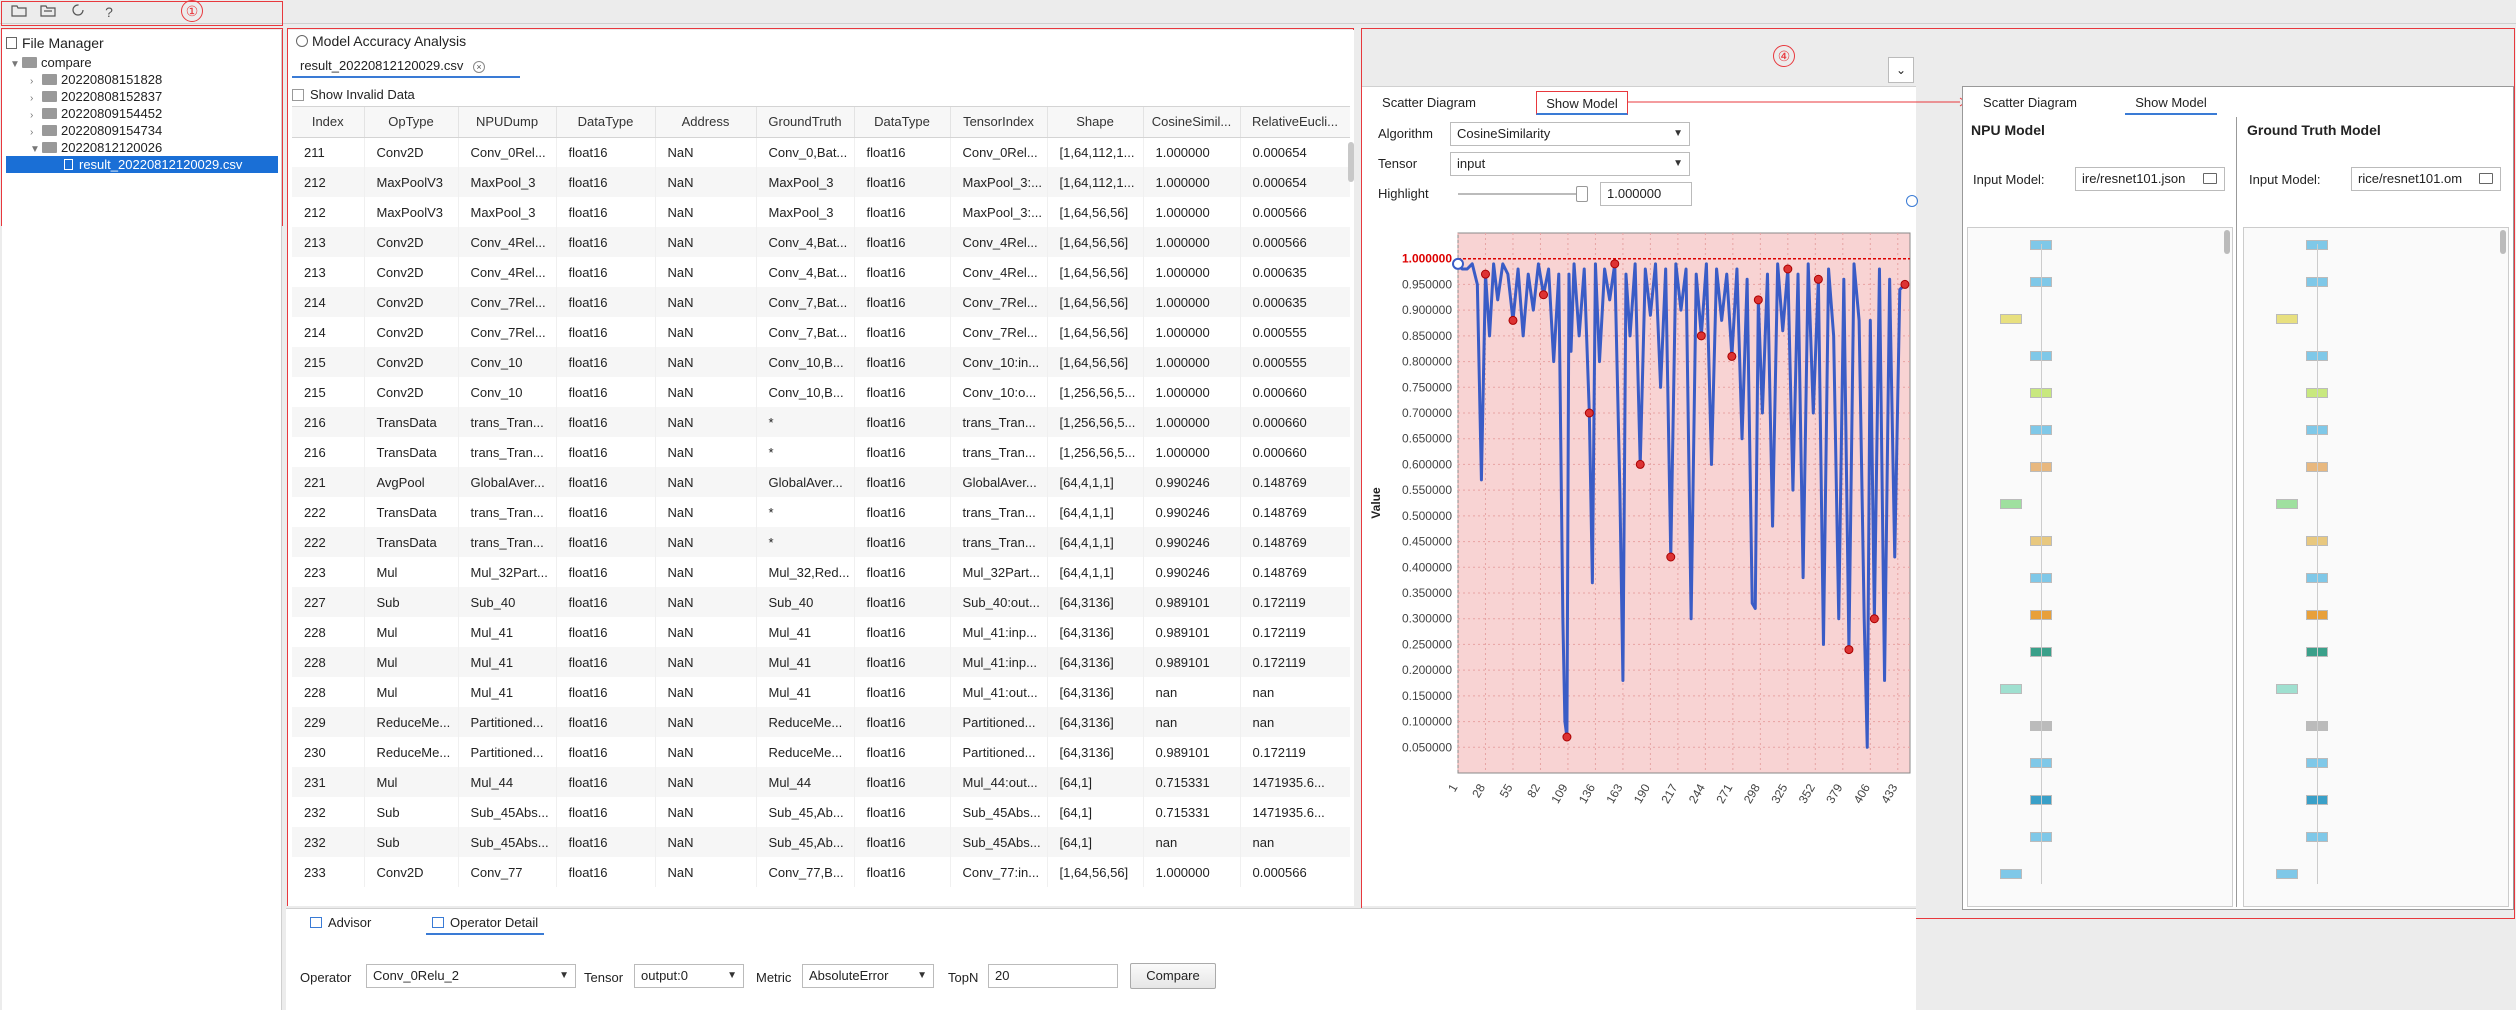 The width and height of the screenshot is (2516, 1010). What do you see at coordinates (1582, 194) in the screenshot?
I see `highlight-slider-handle` at bounding box center [1582, 194].